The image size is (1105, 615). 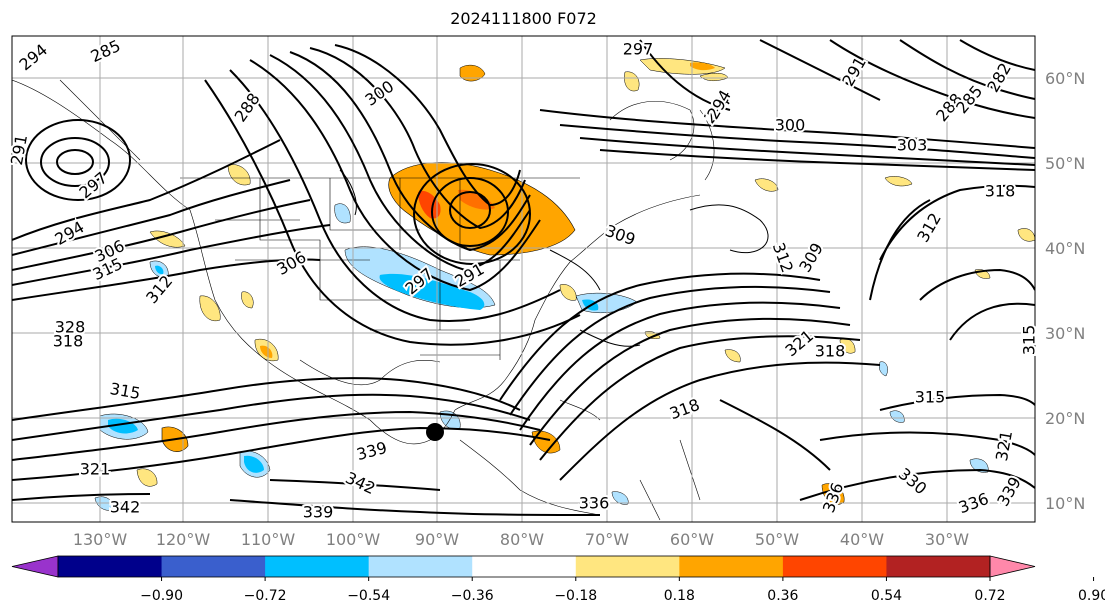 I want to click on contour-label: 328, so click(x=70, y=327).